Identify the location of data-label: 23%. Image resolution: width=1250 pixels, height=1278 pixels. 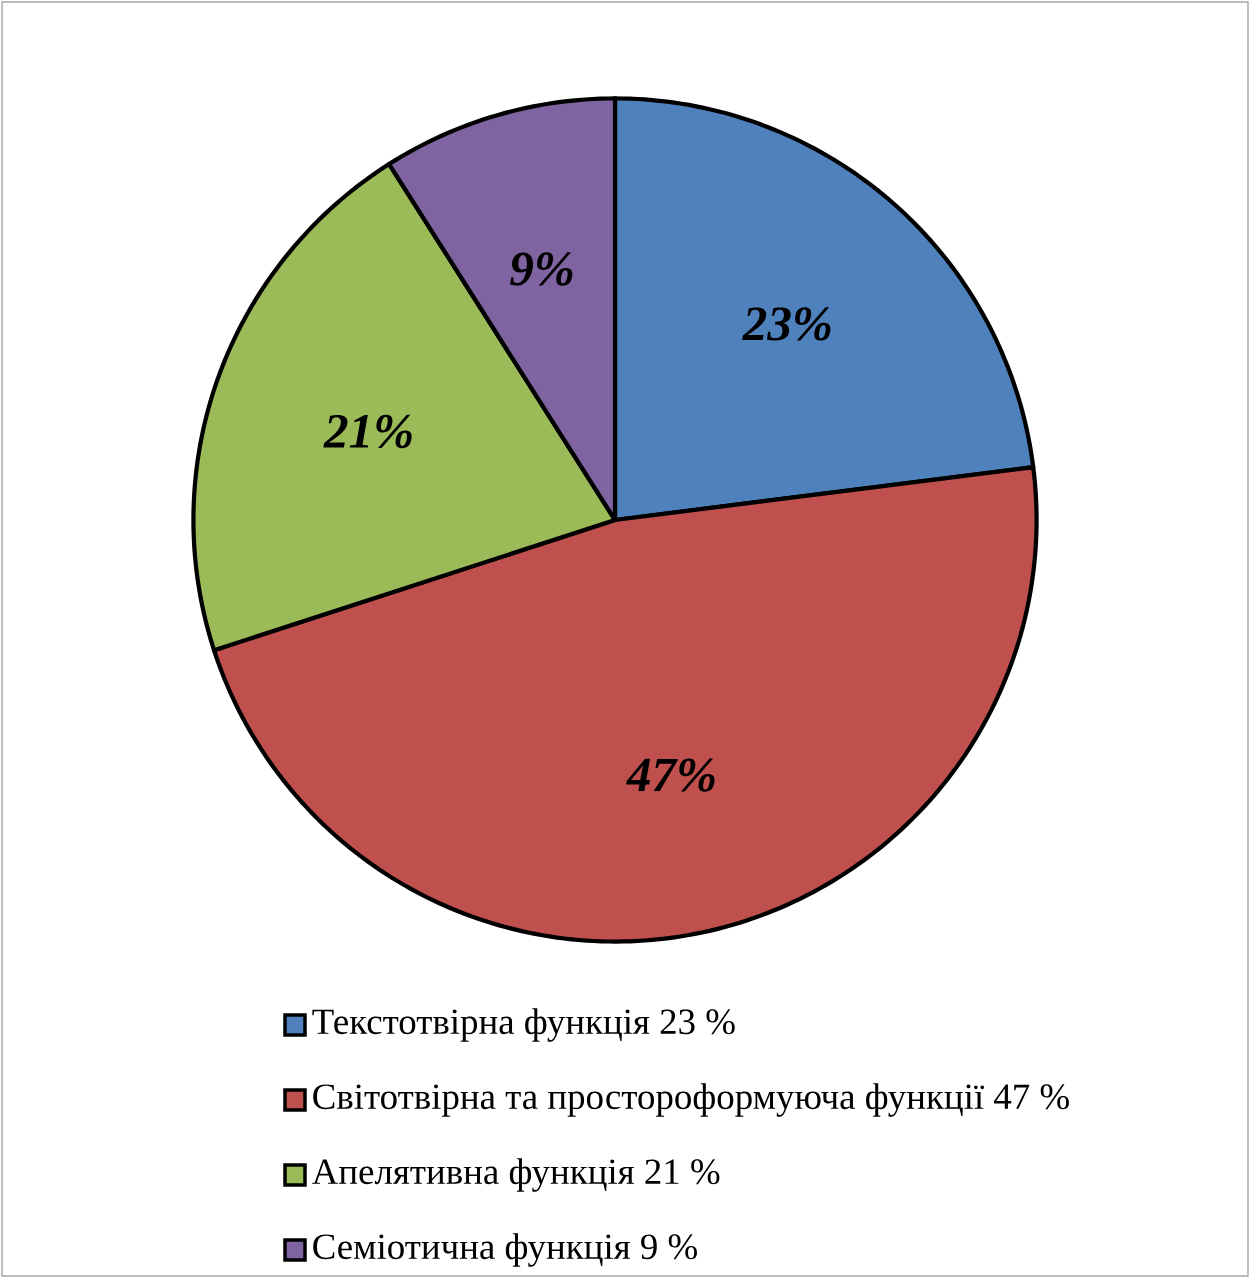
(786, 324).